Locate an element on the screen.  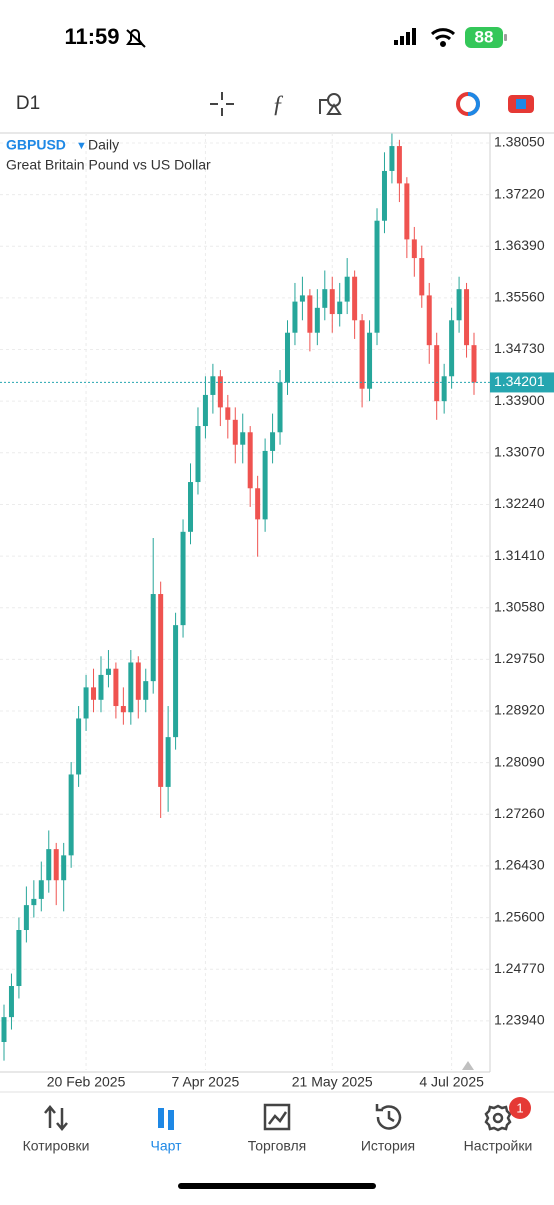
y-tick-label: 1.25600 is located at coordinates (519, 916).